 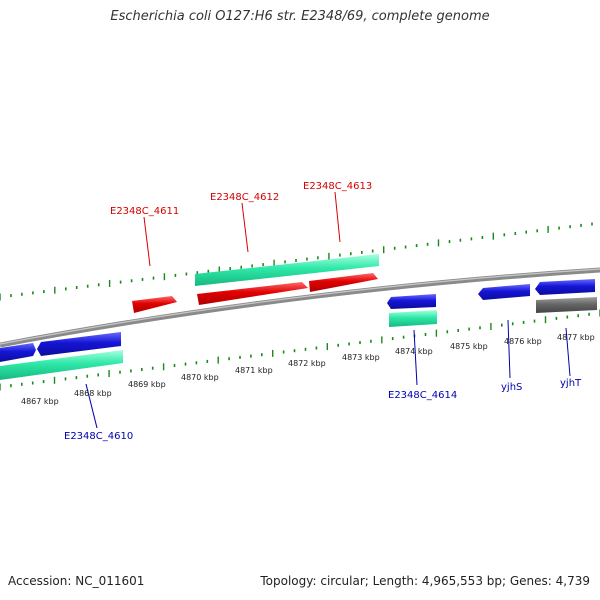 I want to click on axis-label-4869: 4869 kbp, so click(x=147, y=384).